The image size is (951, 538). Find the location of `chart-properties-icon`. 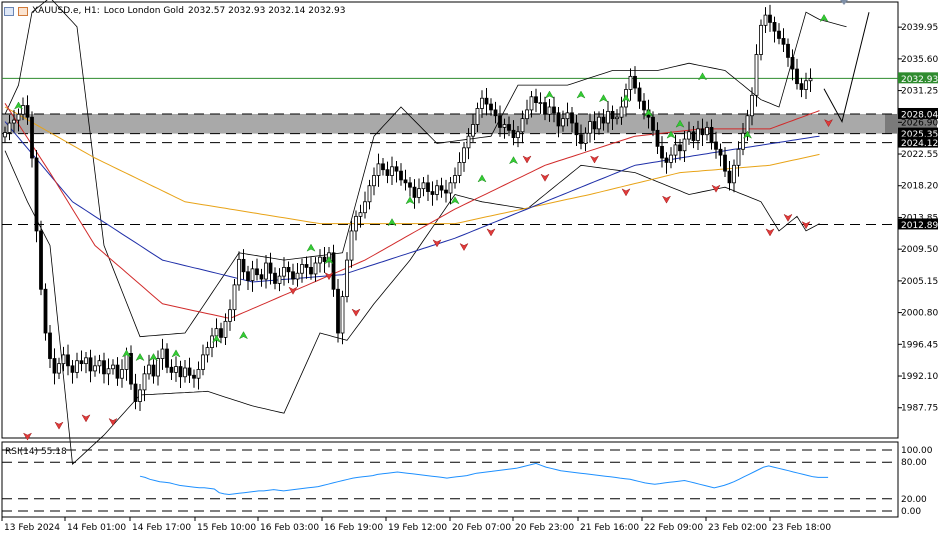

chart-properties-icon is located at coordinates (23, 11).